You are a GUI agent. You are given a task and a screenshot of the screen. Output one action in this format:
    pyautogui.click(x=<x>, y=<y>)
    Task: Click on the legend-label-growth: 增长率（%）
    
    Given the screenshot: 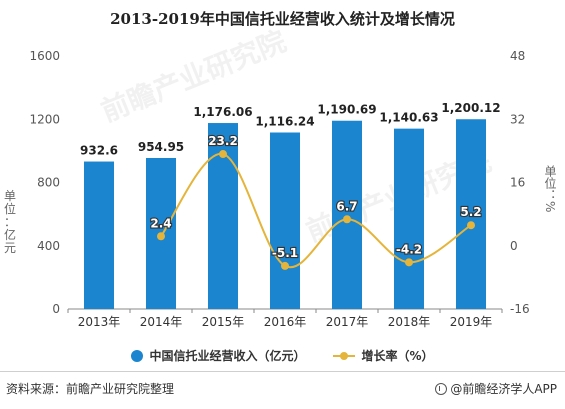 What is the action you would take?
    pyautogui.click(x=397, y=356)
    